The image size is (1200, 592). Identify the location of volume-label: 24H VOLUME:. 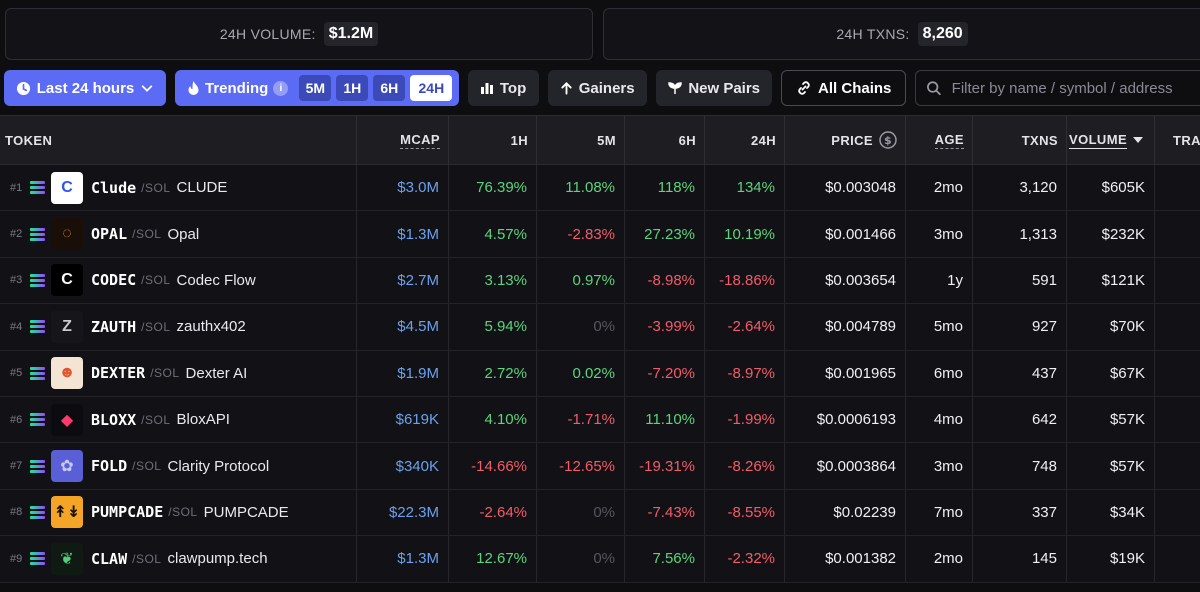
(267, 34).